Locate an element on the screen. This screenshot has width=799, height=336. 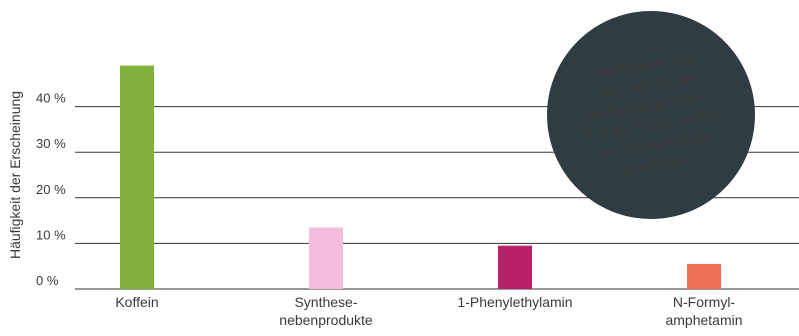
category-label: 1-Phenylethylamin is located at coordinates (514, 302).